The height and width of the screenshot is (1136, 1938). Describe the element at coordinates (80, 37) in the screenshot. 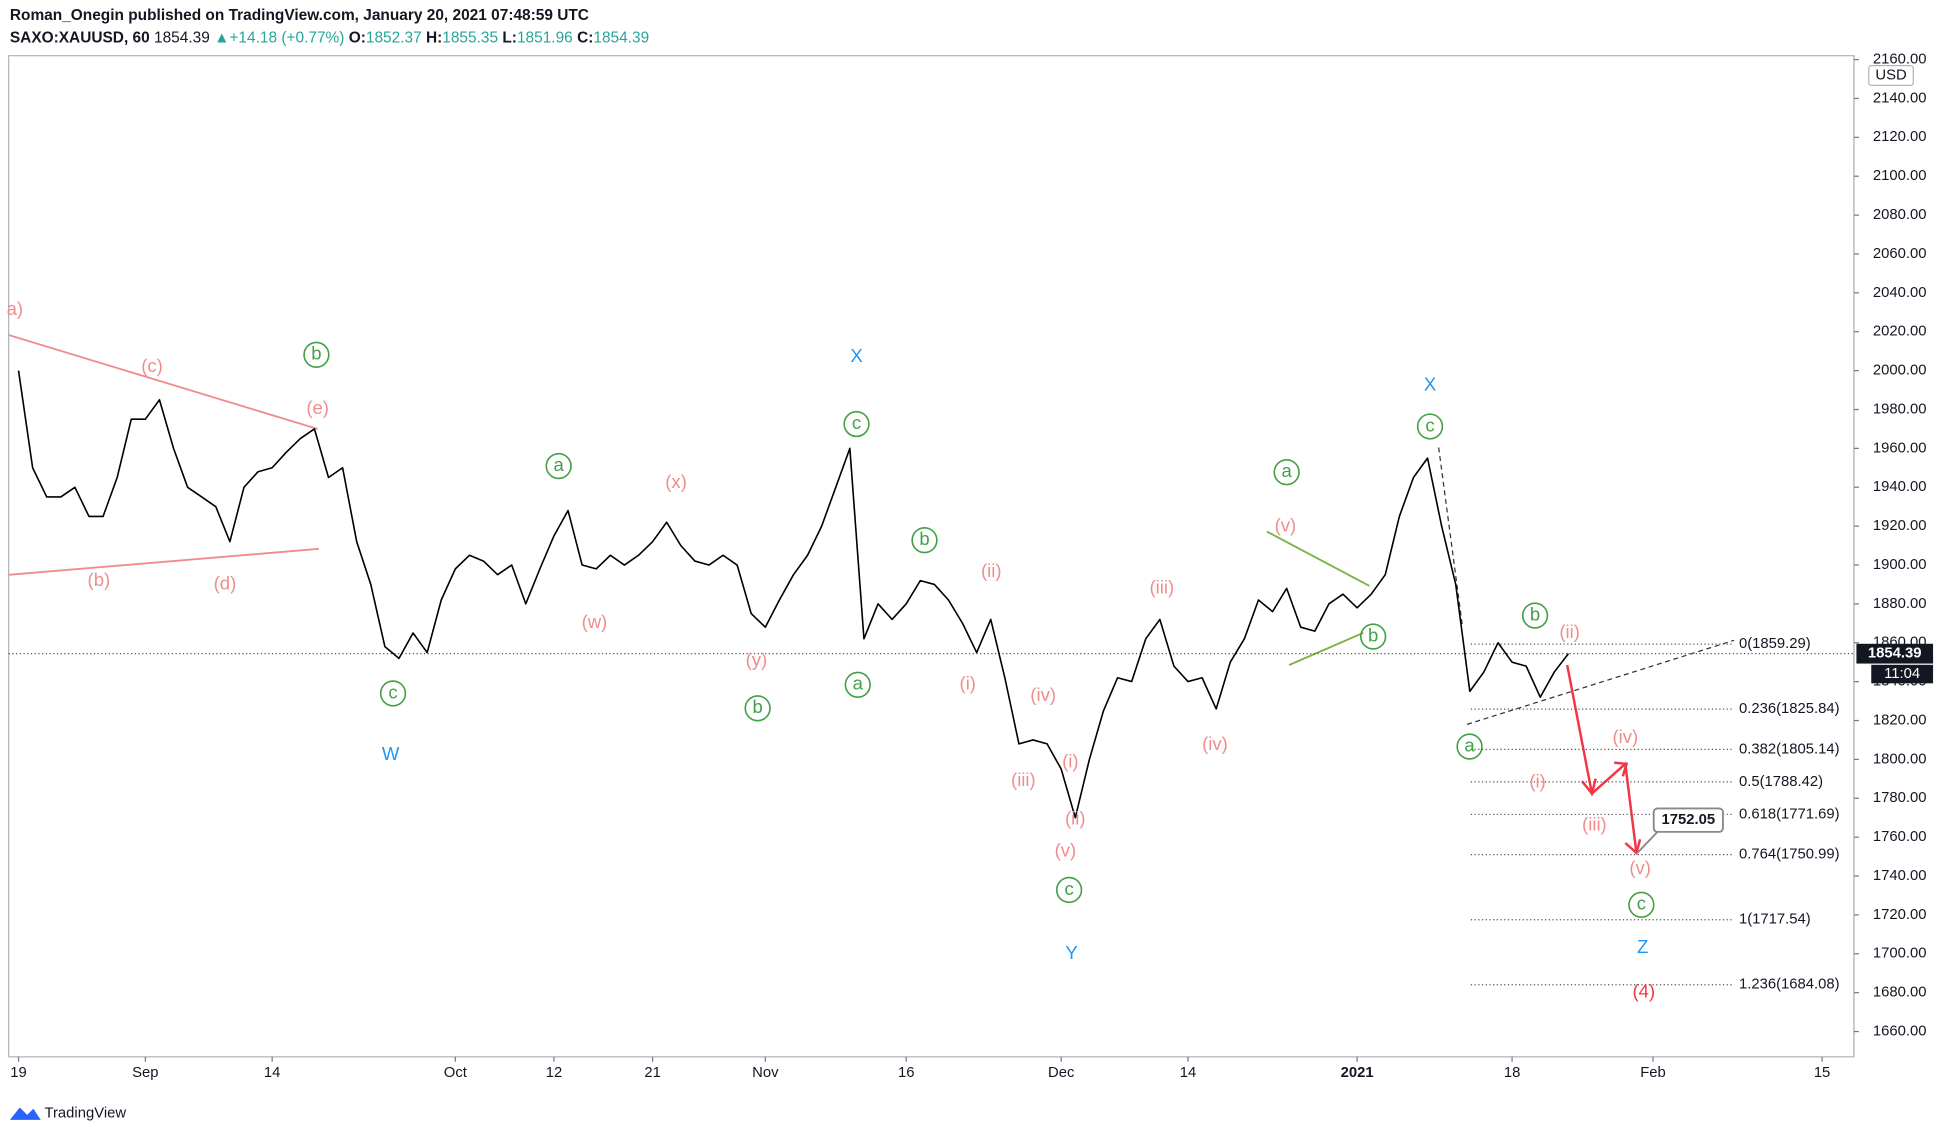

I see `symbol: SAXO:XAUUSD, 60` at that location.